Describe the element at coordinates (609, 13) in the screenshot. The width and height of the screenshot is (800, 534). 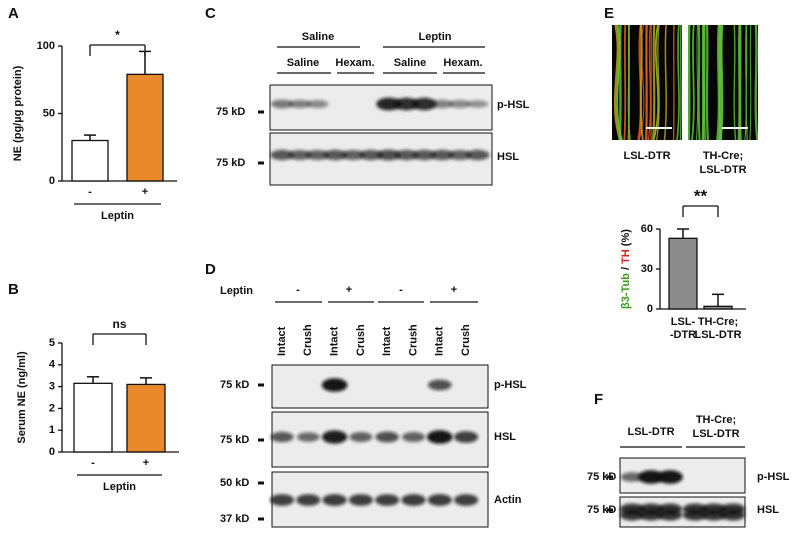
I see `panel-label: E` at that location.